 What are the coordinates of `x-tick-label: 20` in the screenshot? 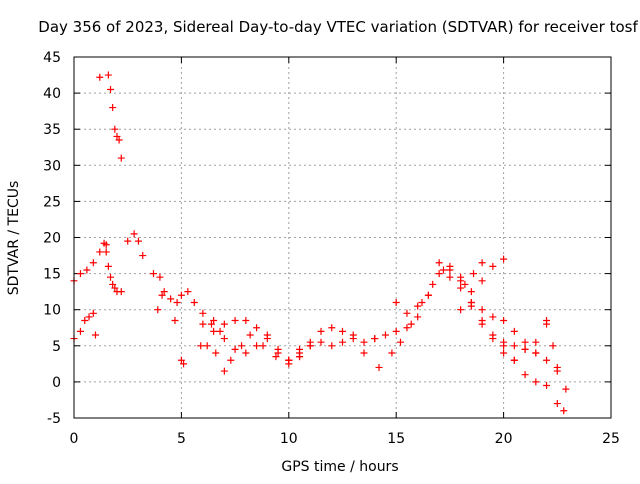 It's located at (504, 439).